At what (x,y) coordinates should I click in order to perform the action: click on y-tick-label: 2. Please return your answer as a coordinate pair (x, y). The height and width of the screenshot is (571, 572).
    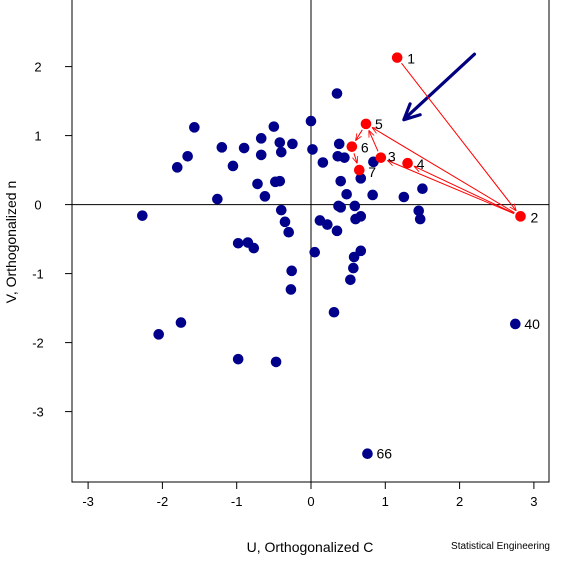
    Looking at the image, I should click on (37, 67).